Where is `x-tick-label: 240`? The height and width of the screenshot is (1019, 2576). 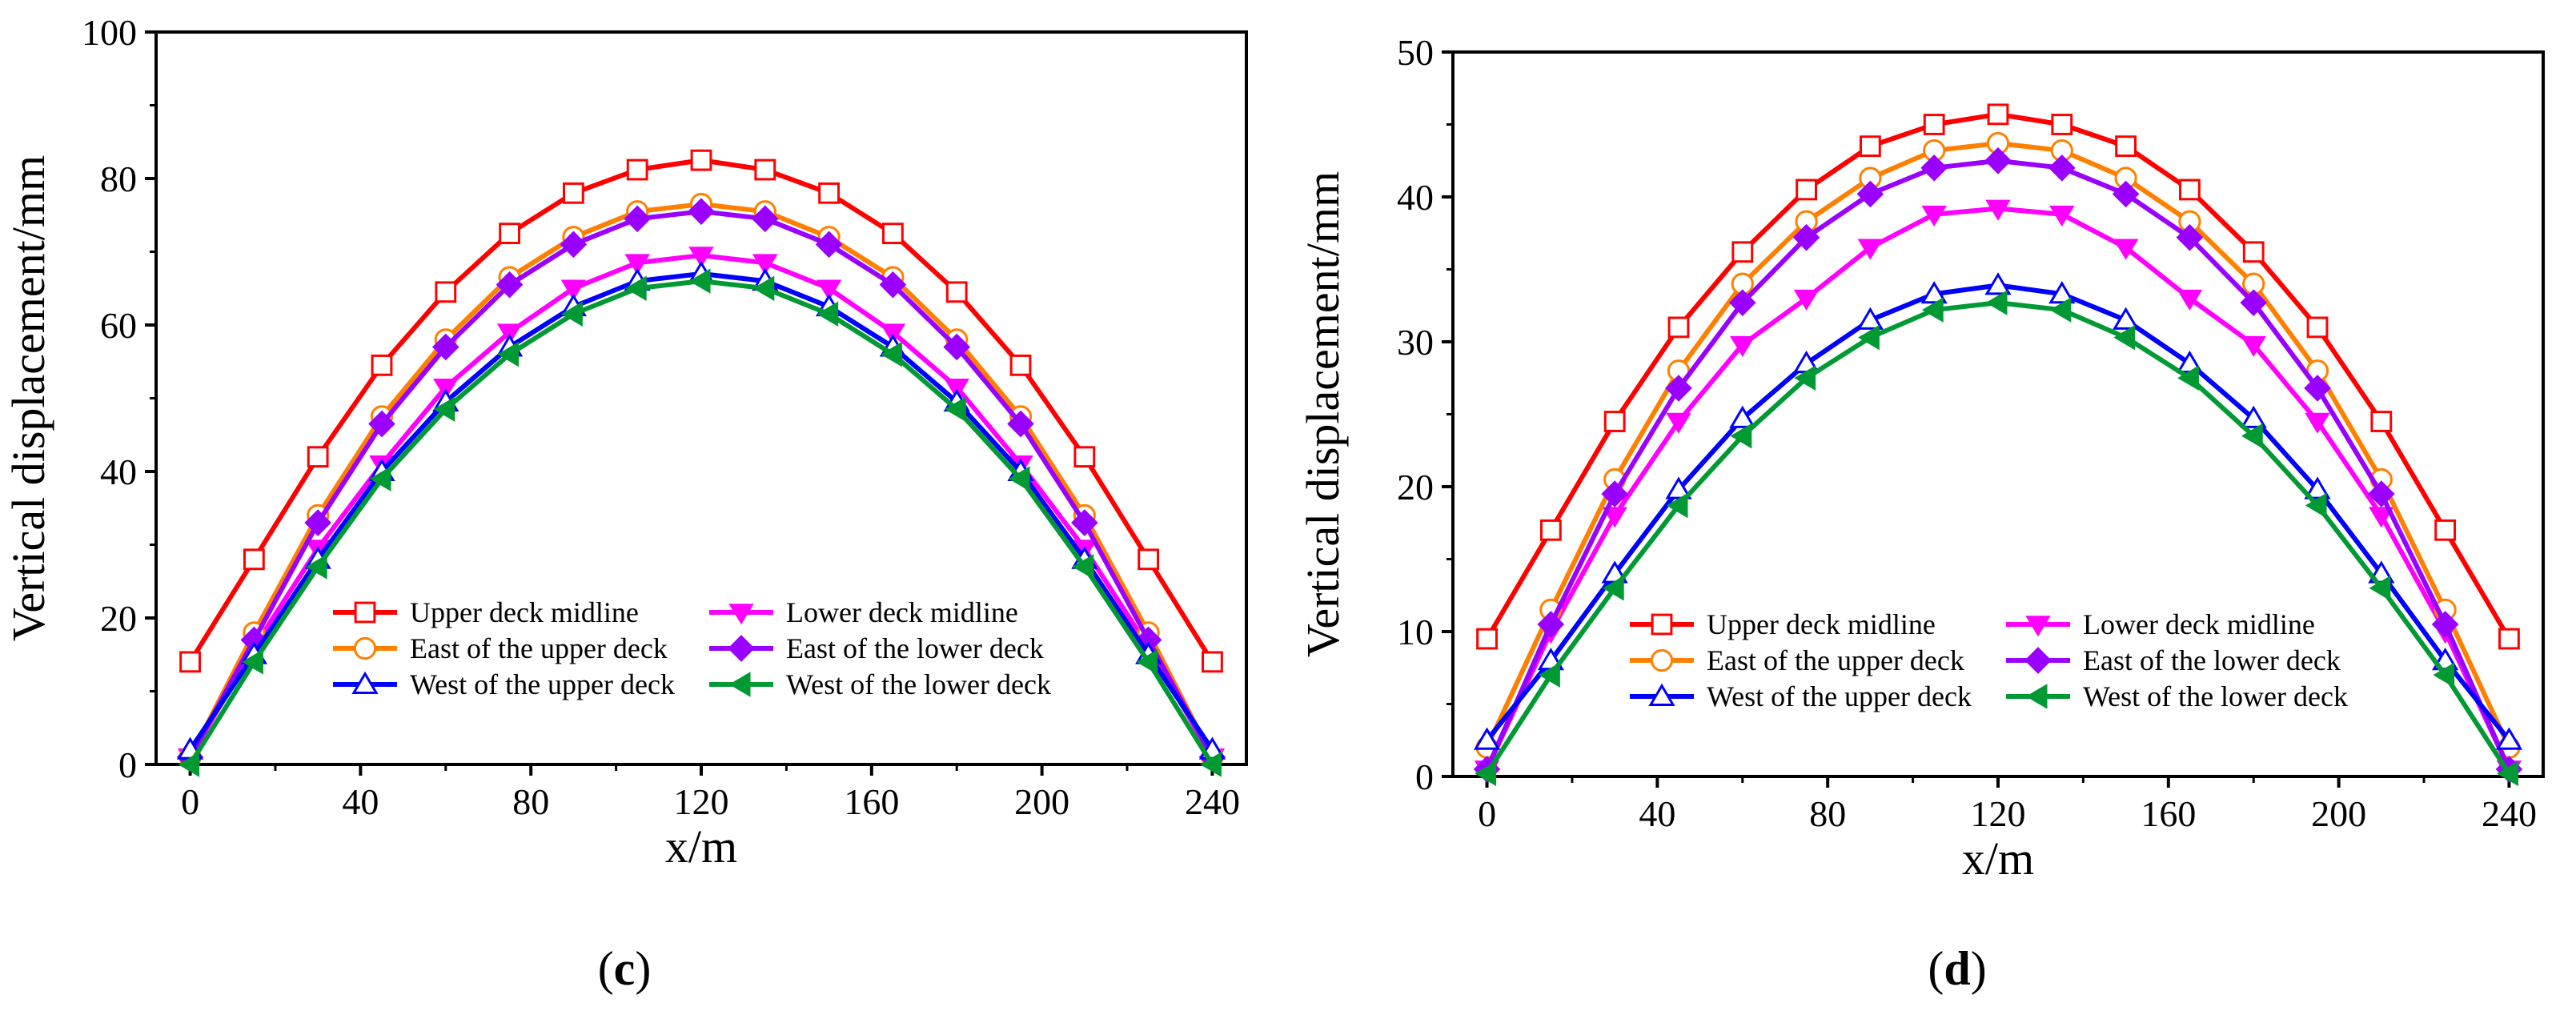 x-tick-label: 240 is located at coordinates (1212, 802).